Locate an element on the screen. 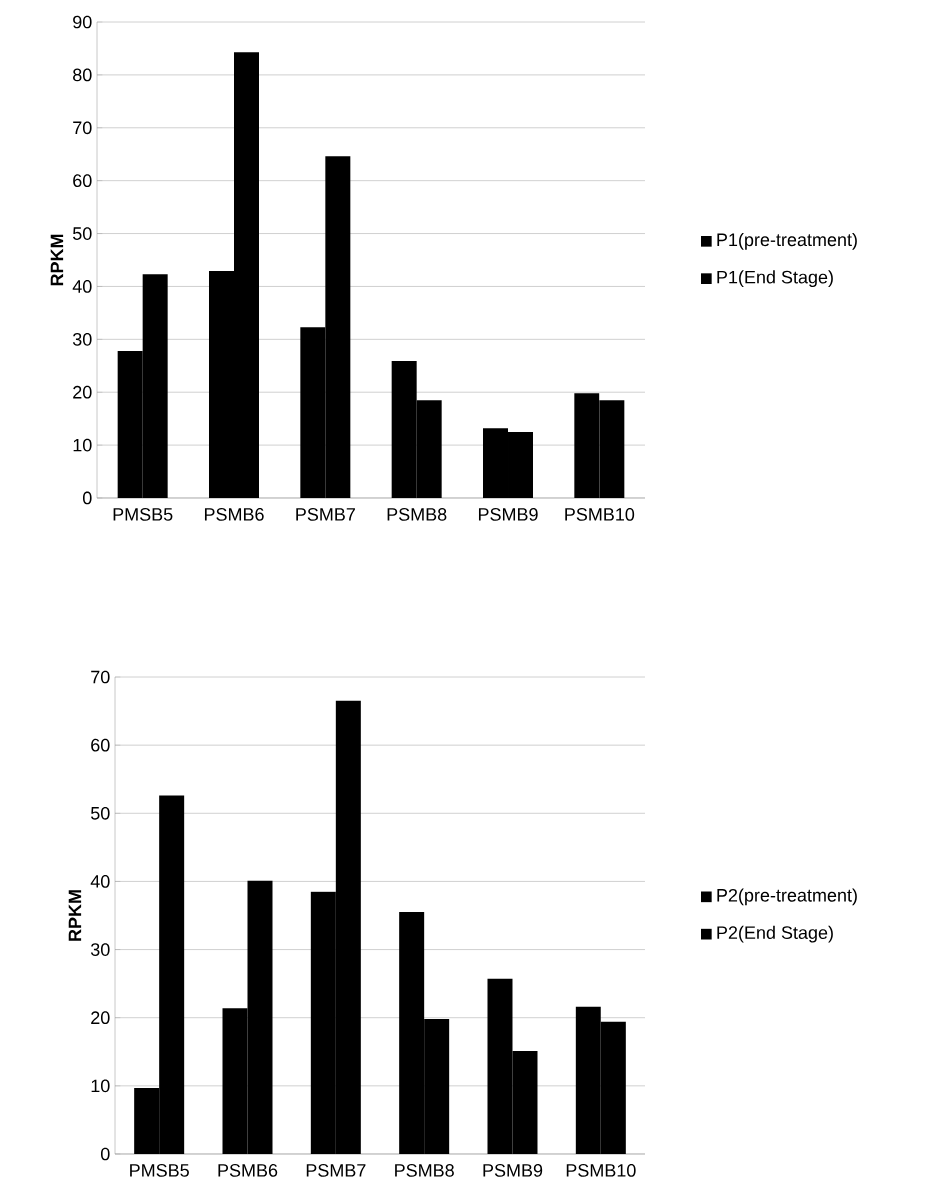 Image resolution: width=926 pixels, height=1203 pixels. legend-label: P1(End Stage) is located at coordinates (775, 279).